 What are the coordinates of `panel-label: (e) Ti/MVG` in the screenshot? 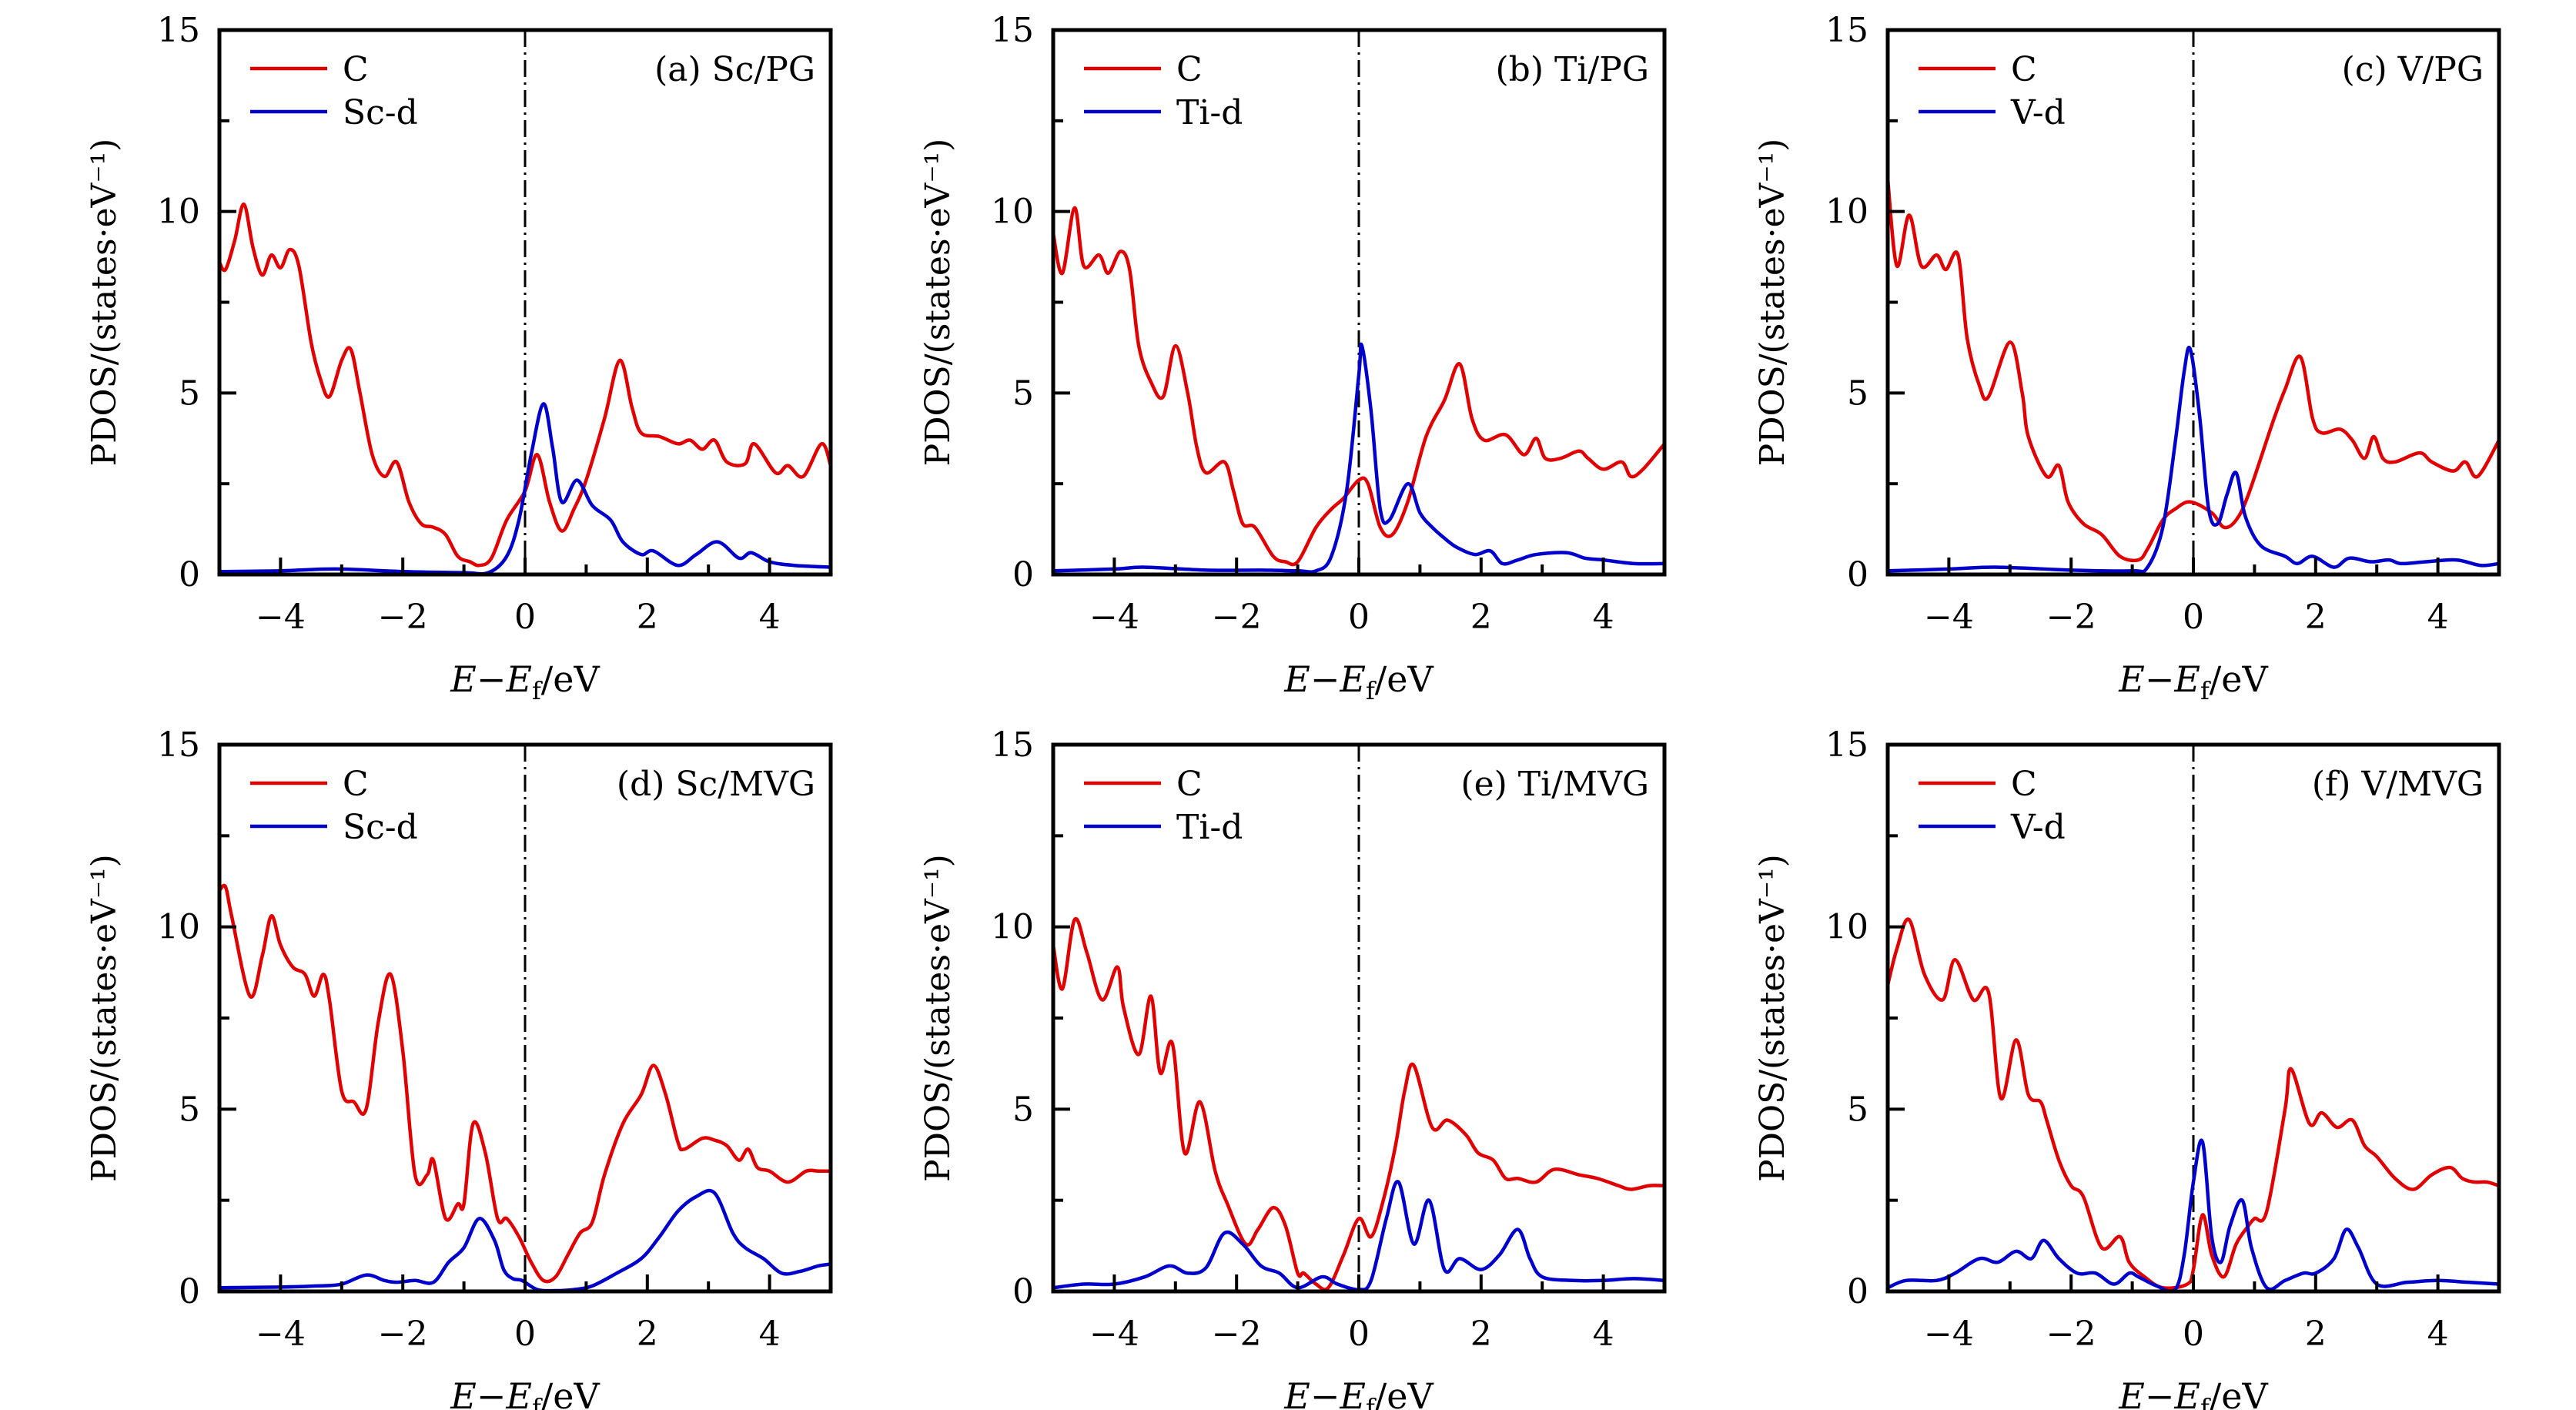 It's located at (1555, 784).